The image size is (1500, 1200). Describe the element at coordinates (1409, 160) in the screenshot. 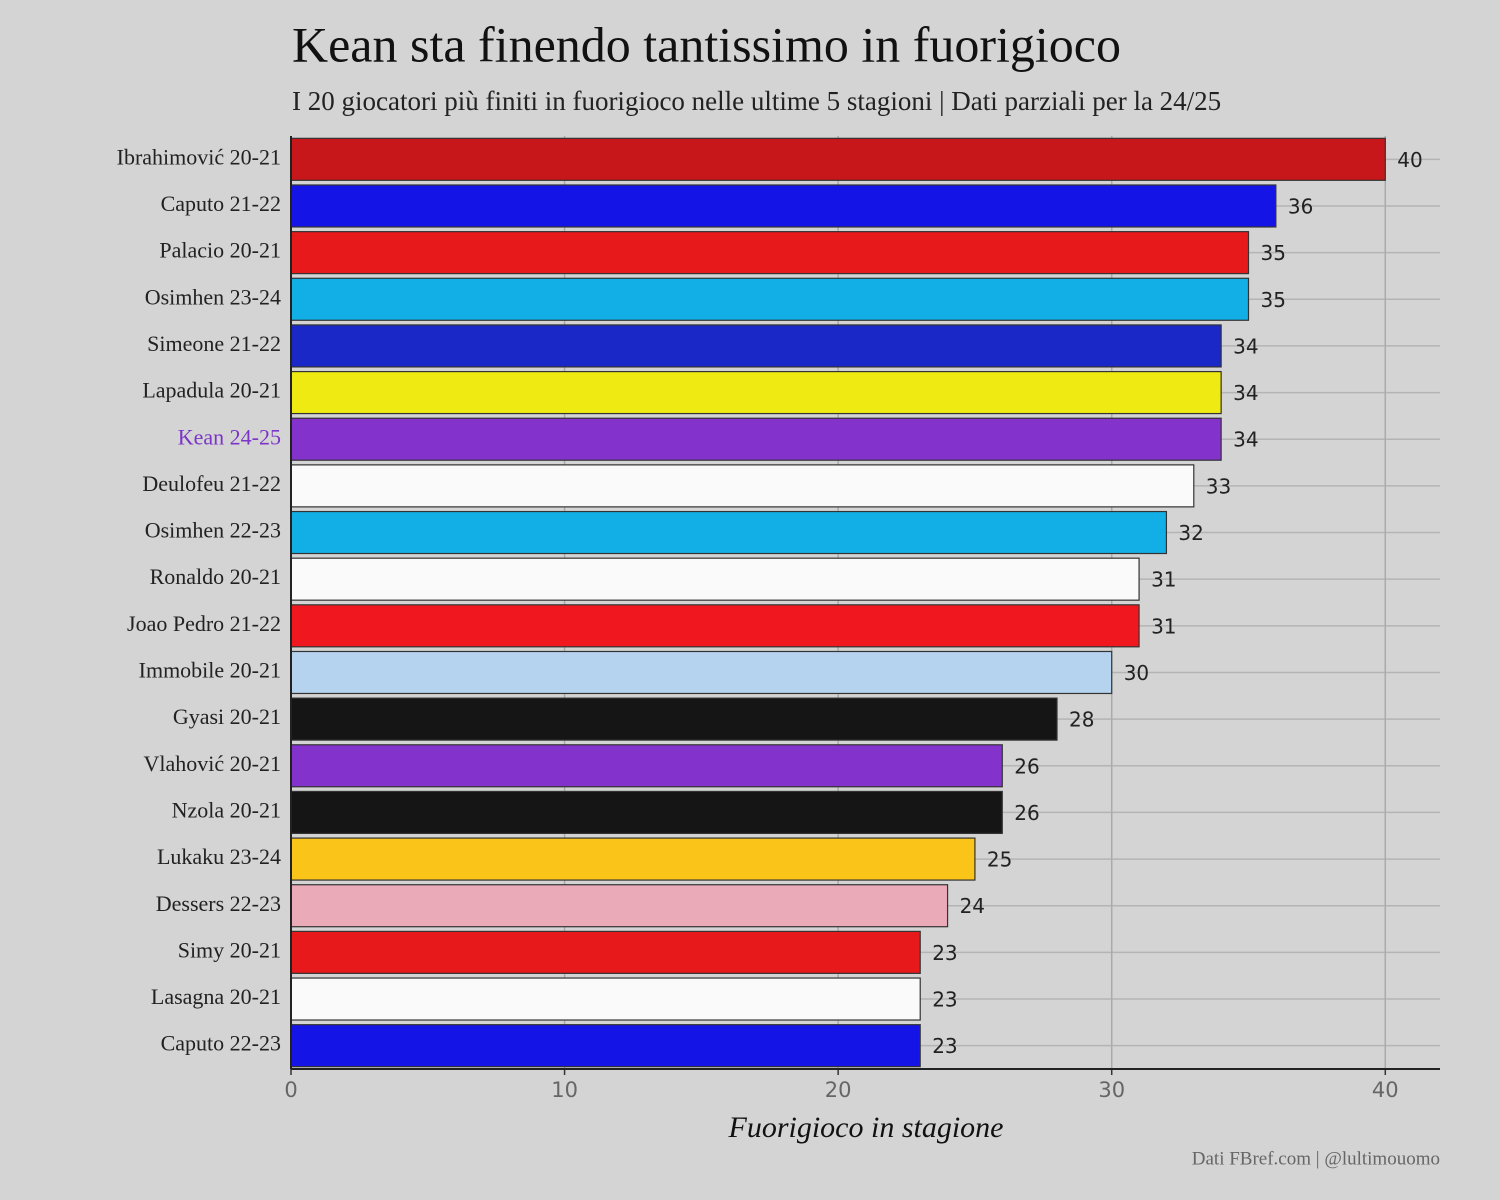

I see `value-label: 40` at that location.